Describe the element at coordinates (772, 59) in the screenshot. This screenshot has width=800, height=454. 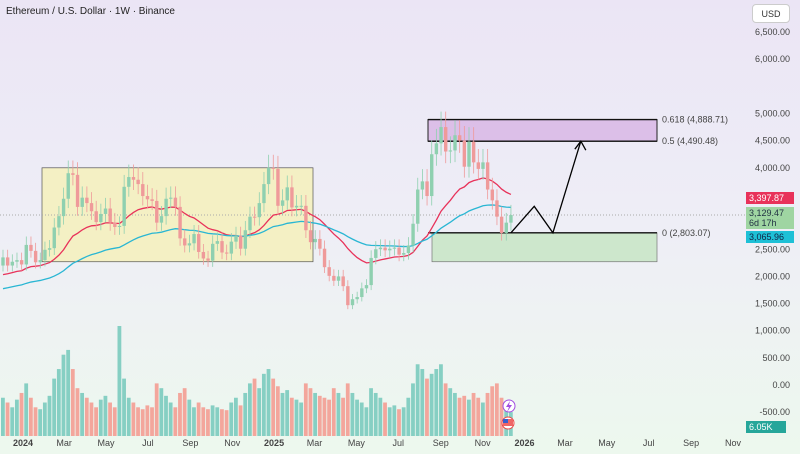
I see `y-tick-label: 6,000.00` at that location.